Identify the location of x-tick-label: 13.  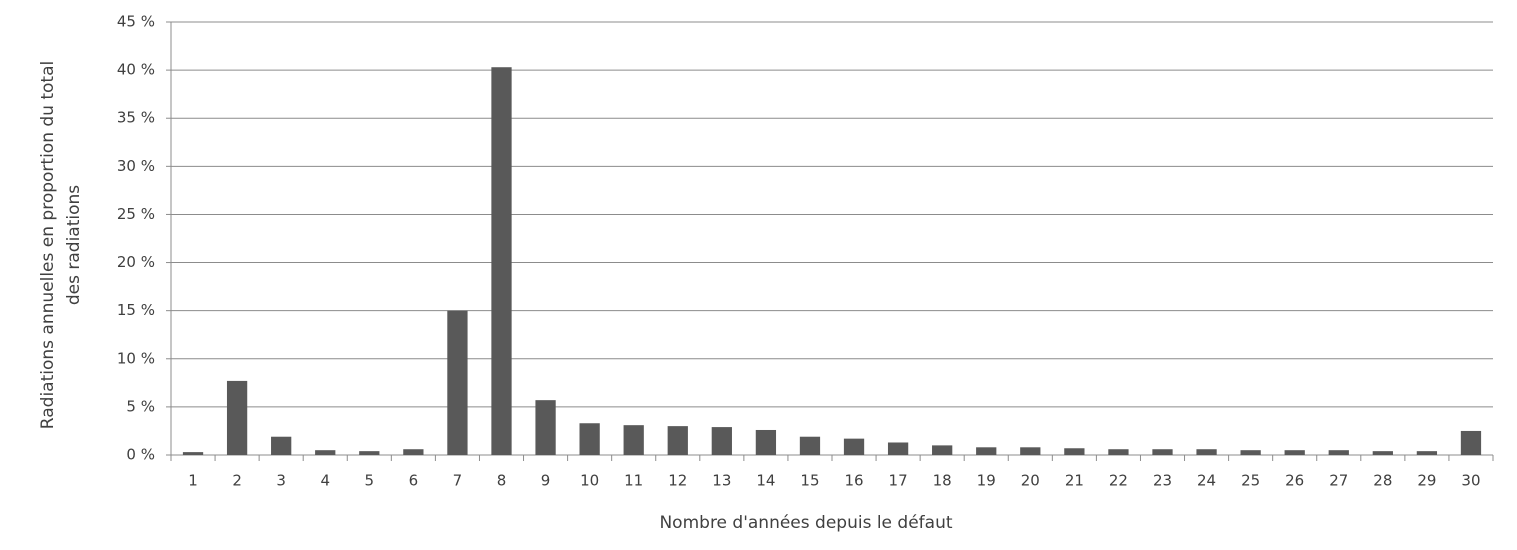
(721, 481).